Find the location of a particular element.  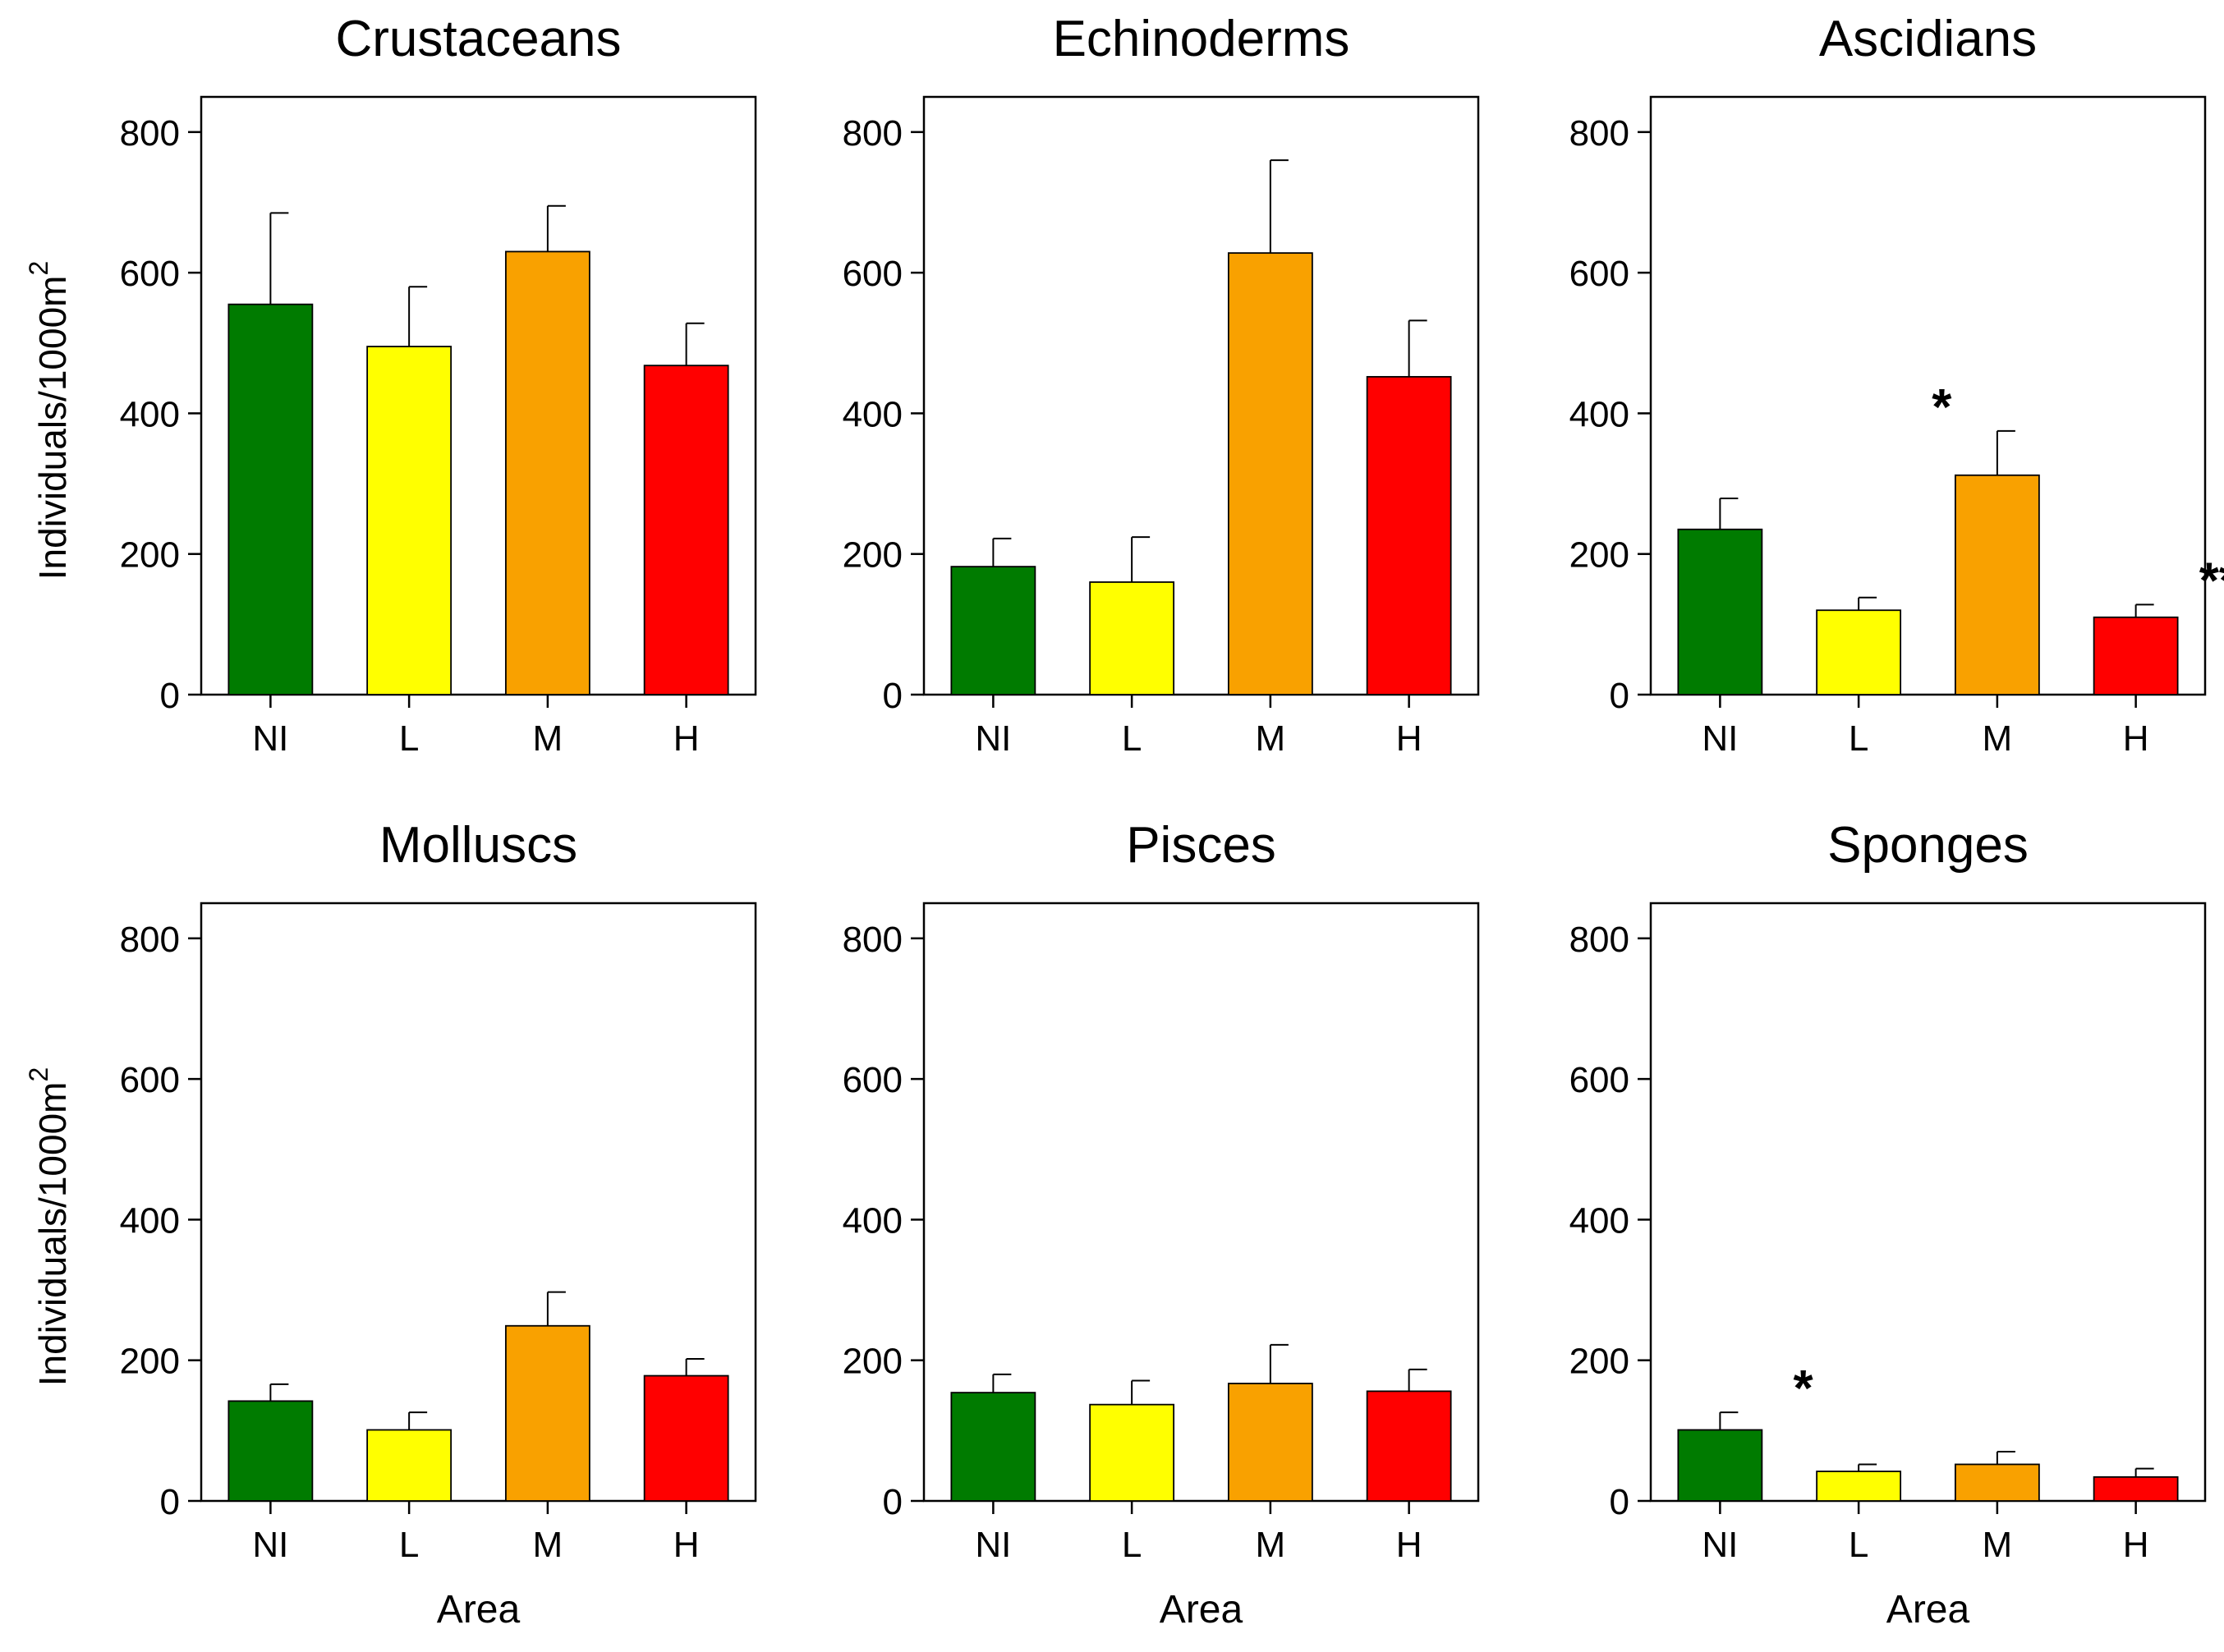

panel-title: Crustaceans is located at coordinates (478, 39).